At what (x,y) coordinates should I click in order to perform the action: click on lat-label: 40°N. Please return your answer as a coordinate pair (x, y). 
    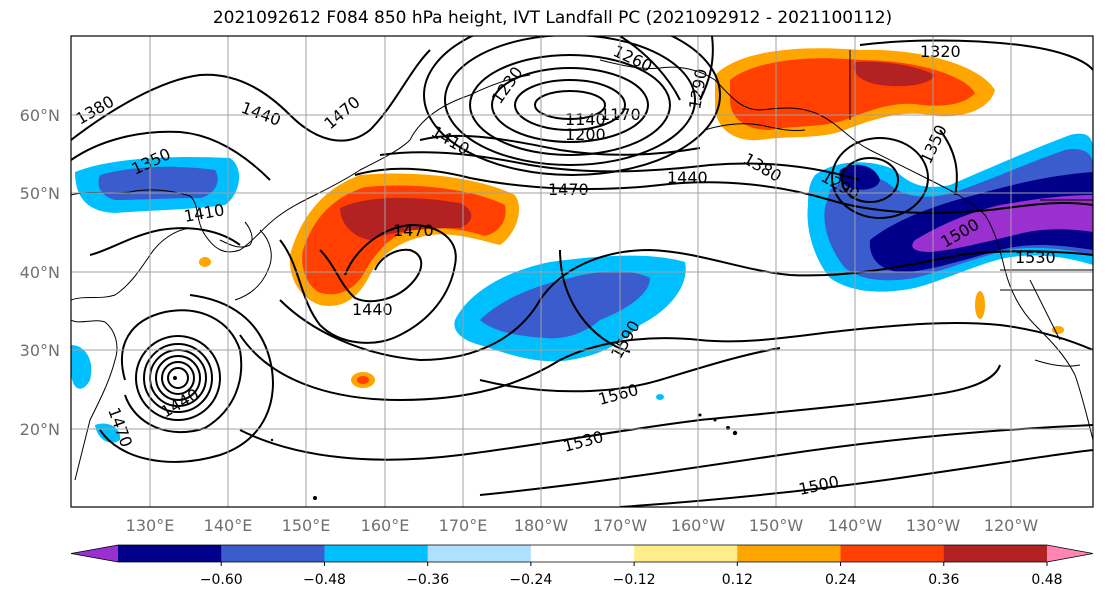
    Looking at the image, I should click on (40, 272).